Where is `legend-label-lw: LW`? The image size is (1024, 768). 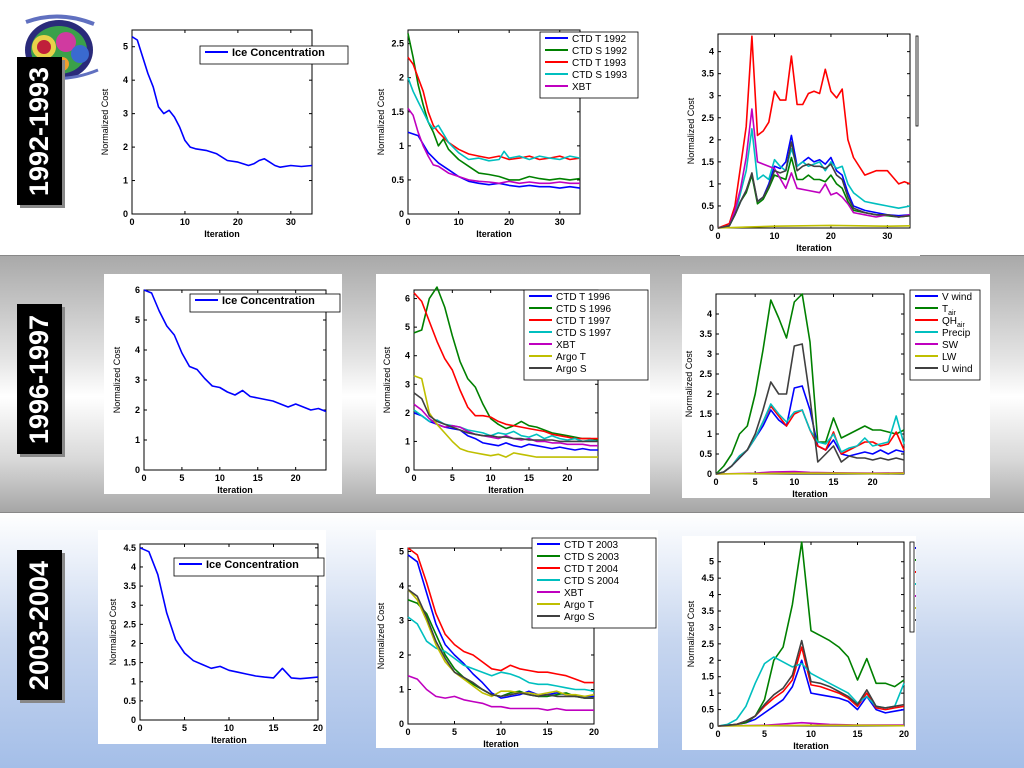 legend-label-lw: LW is located at coordinates (949, 357).